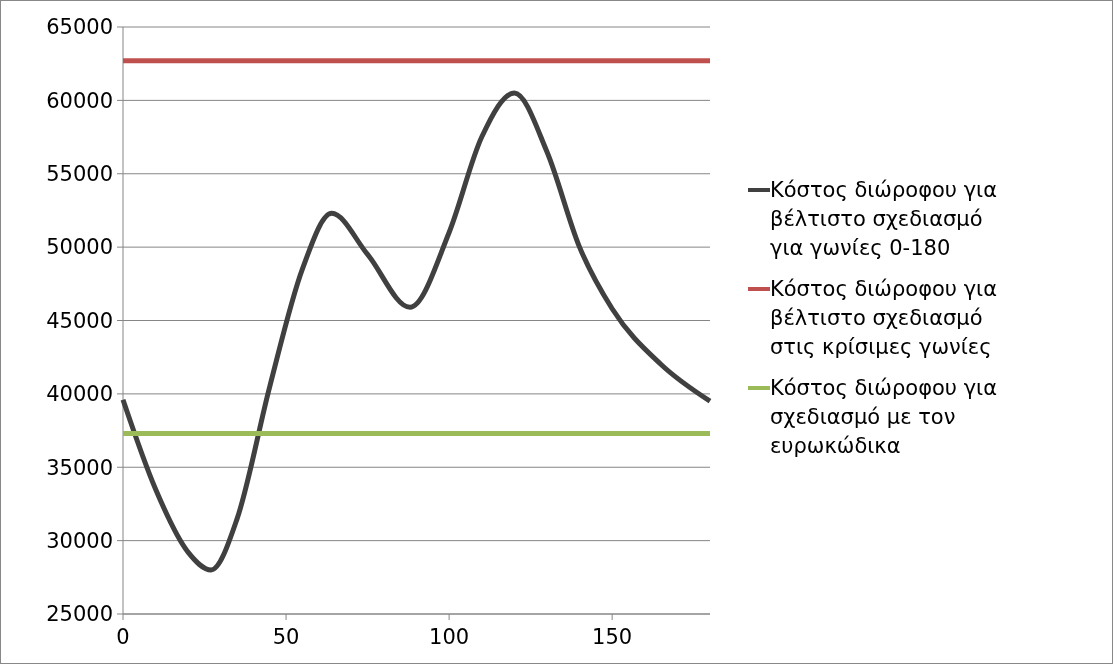 The width and height of the screenshot is (1113, 664). Describe the element at coordinates (79, 467) in the screenshot. I see `y-tick-label: 35000` at that location.